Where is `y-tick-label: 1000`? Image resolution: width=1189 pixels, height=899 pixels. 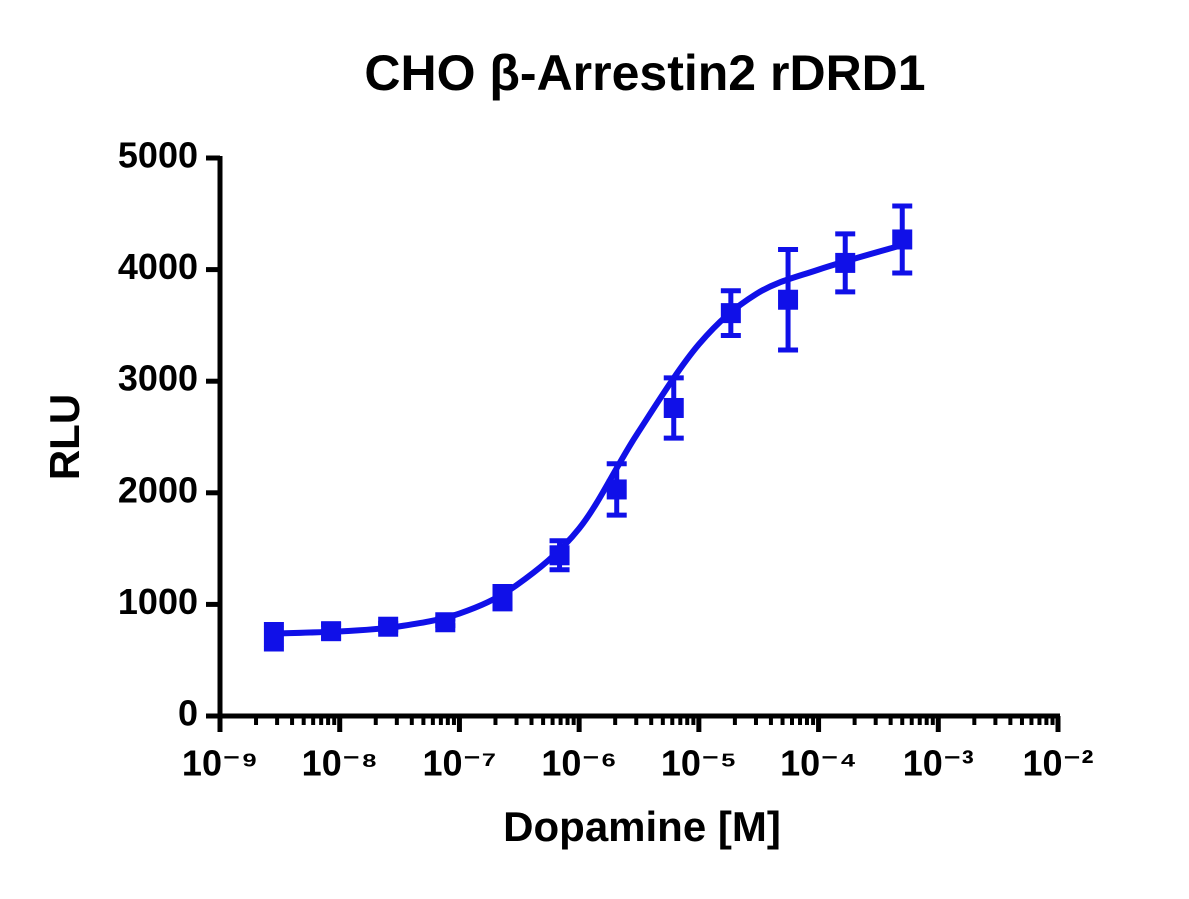
y-tick-label: 1000 is located at coordinates (158, 601).